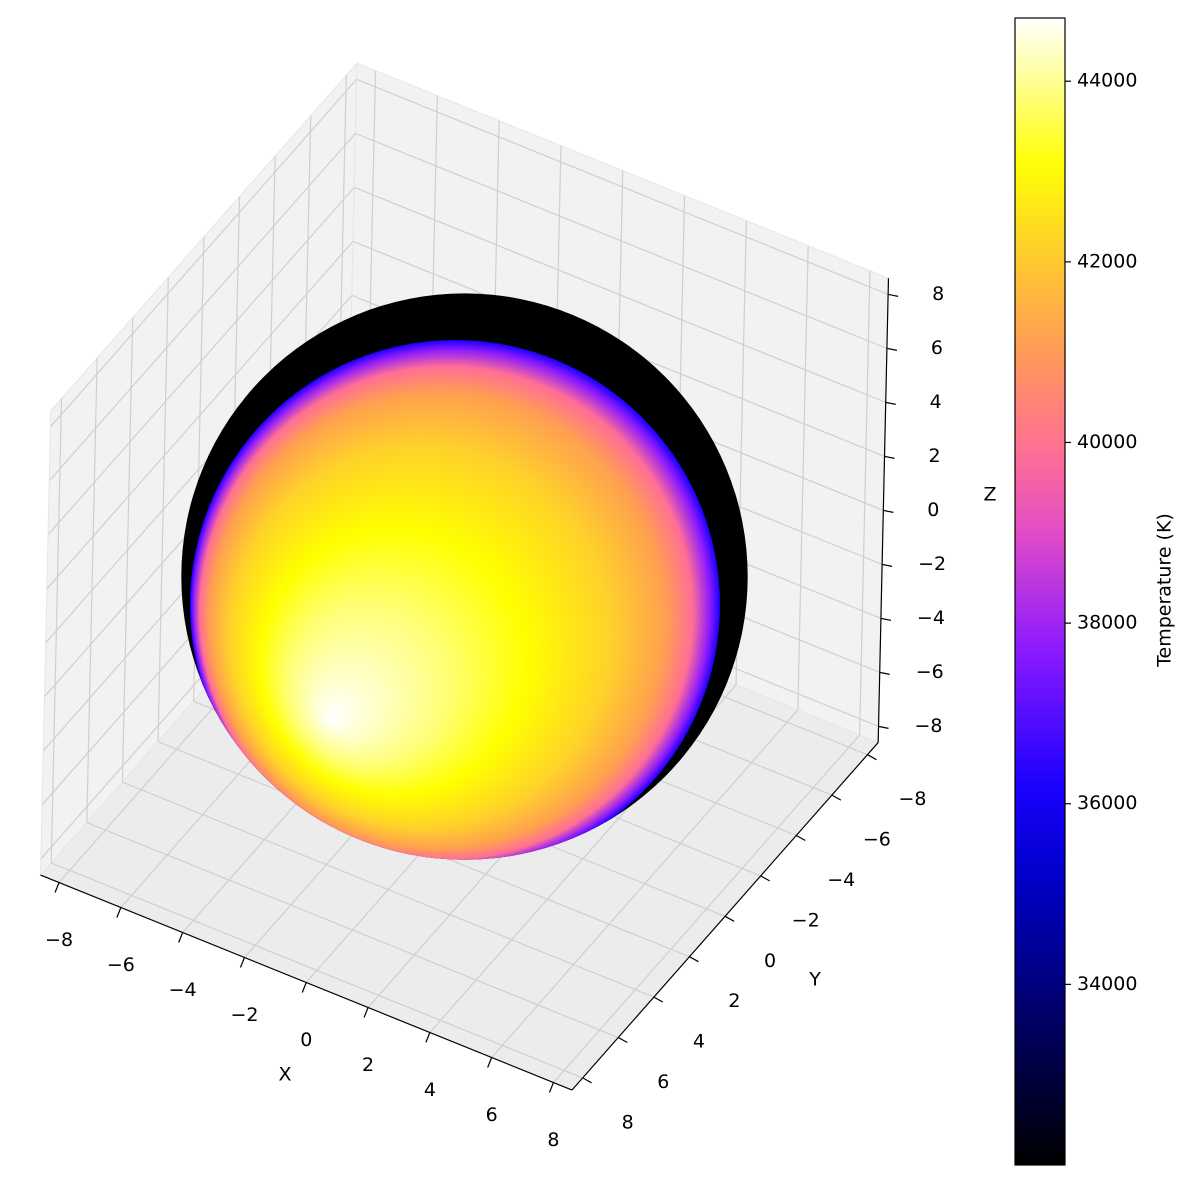 The width and height of the screenshot is (1200, 1190). I want to click on y-tick-label: 4, so click(699, 1042).